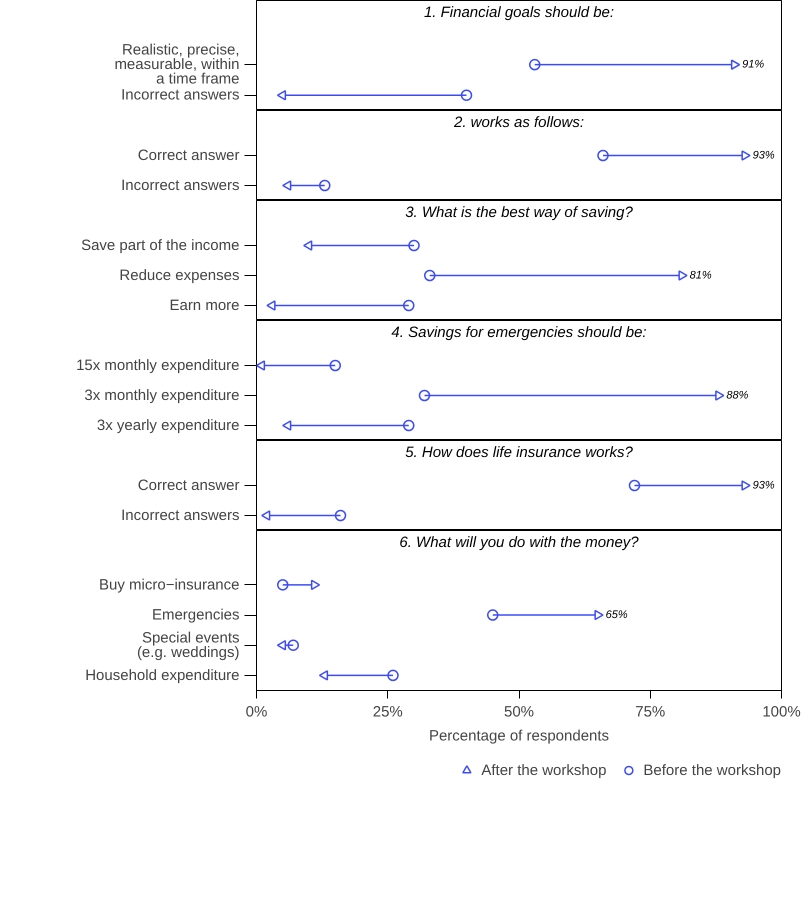  I want to click on data-label: 88%, so click(737, 396).